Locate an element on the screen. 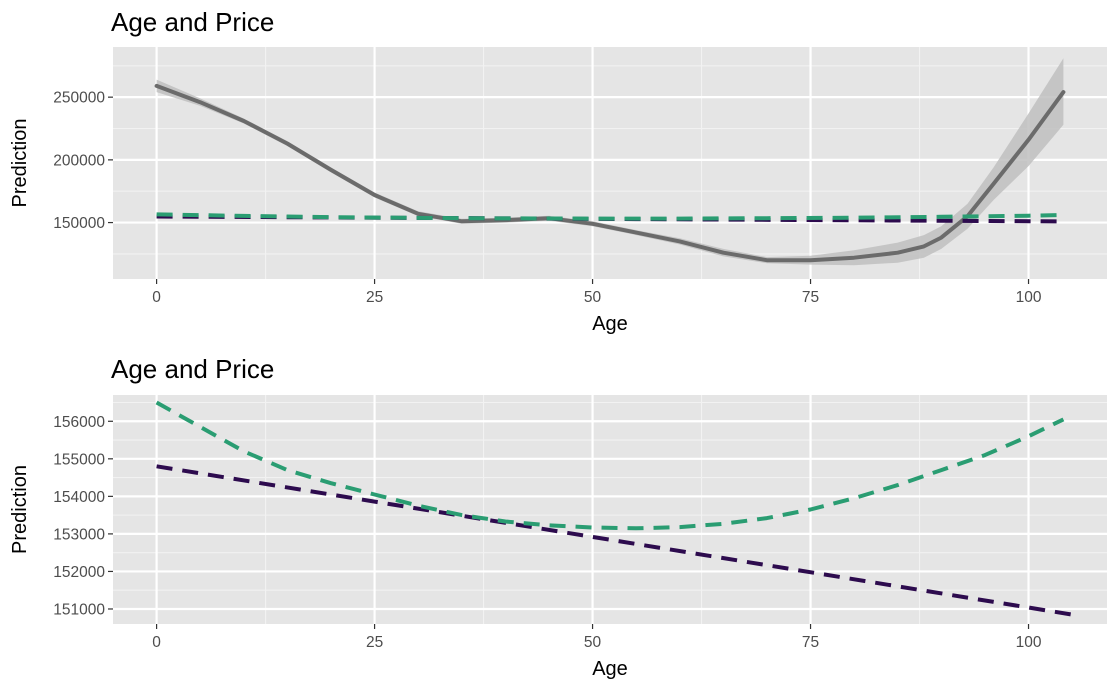  y-axis-title-bottom: Prediction is located at coordinates (20, 509).